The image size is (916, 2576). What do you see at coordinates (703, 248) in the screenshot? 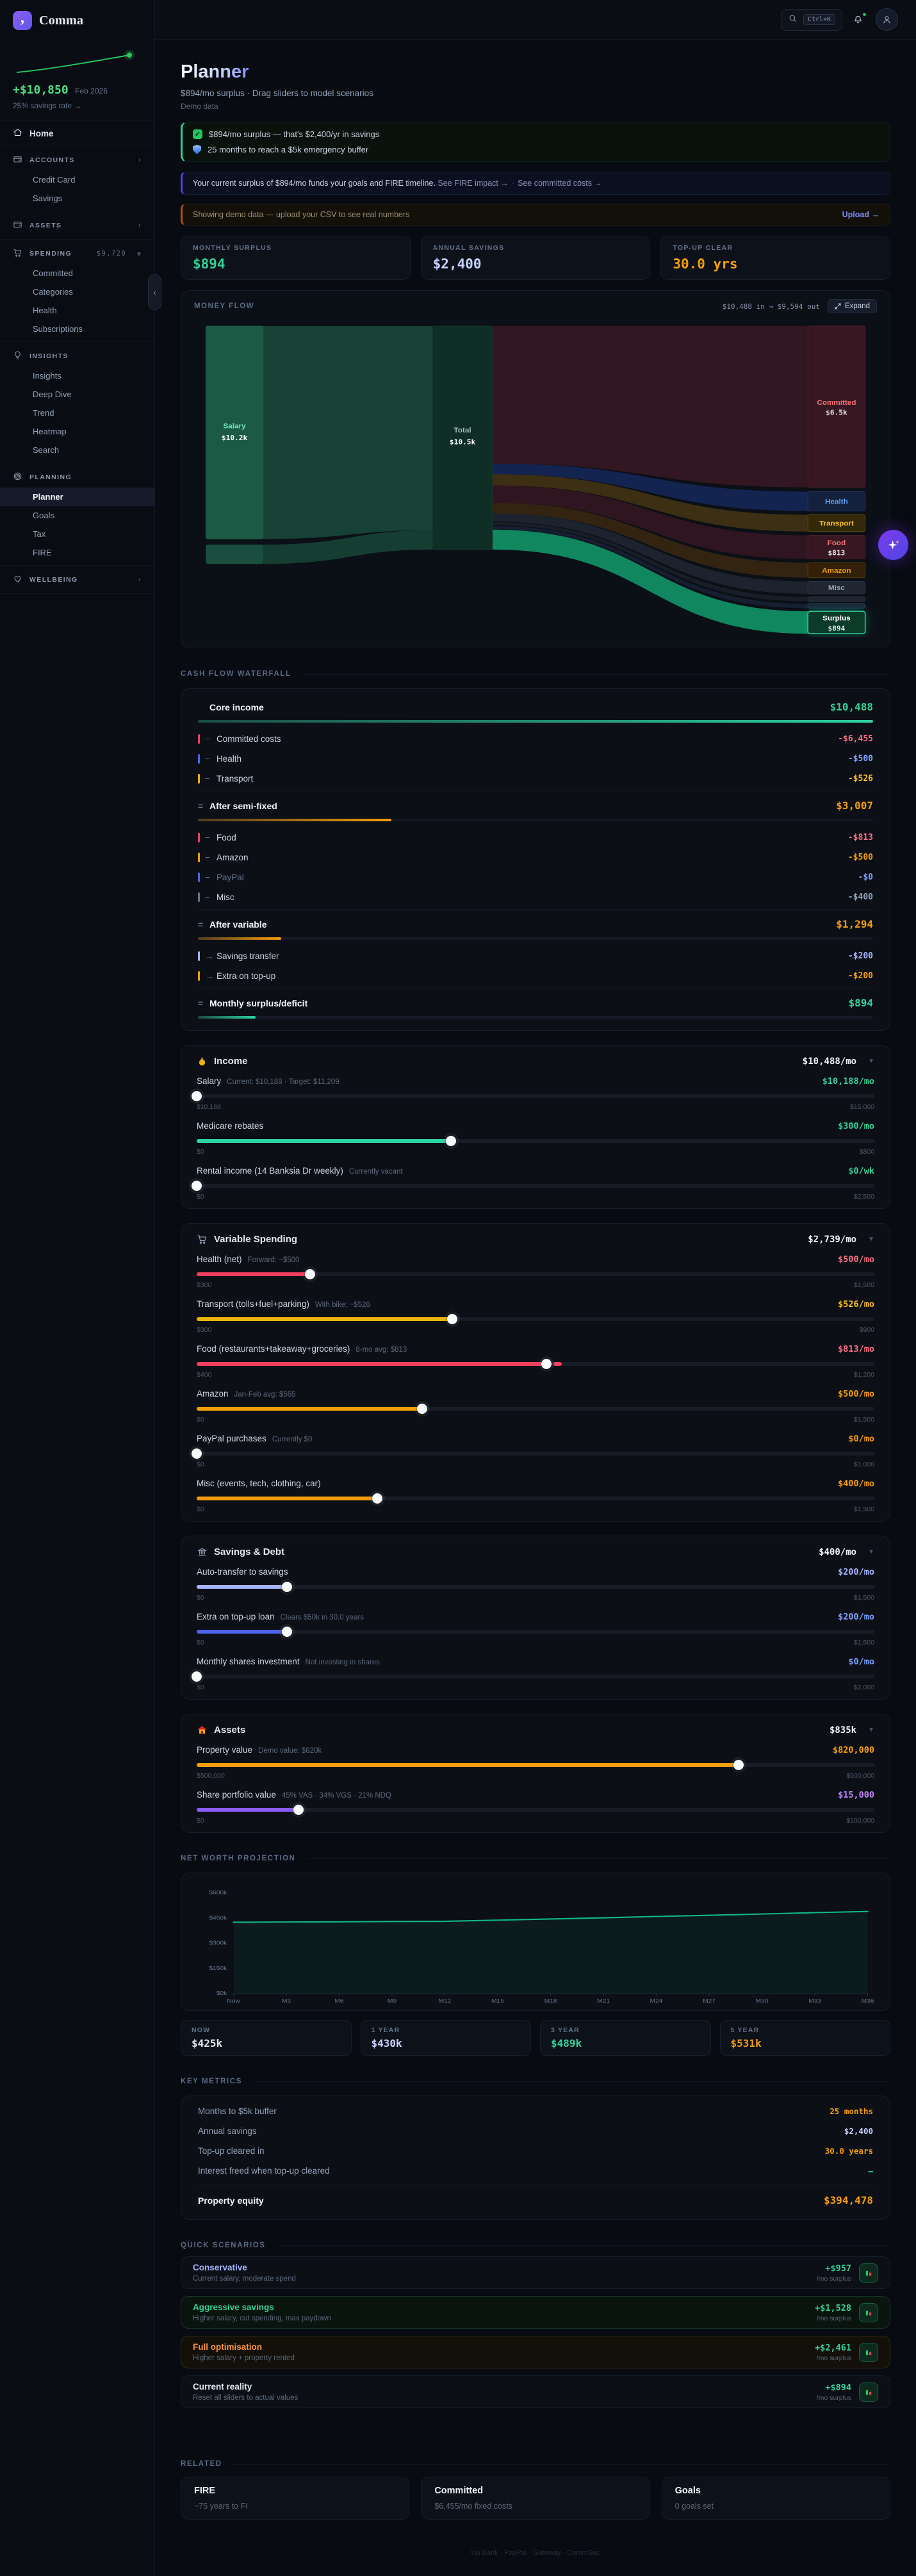
I see `stat-label: TOP-UP CLEAR` at bounding box center [703, 248].